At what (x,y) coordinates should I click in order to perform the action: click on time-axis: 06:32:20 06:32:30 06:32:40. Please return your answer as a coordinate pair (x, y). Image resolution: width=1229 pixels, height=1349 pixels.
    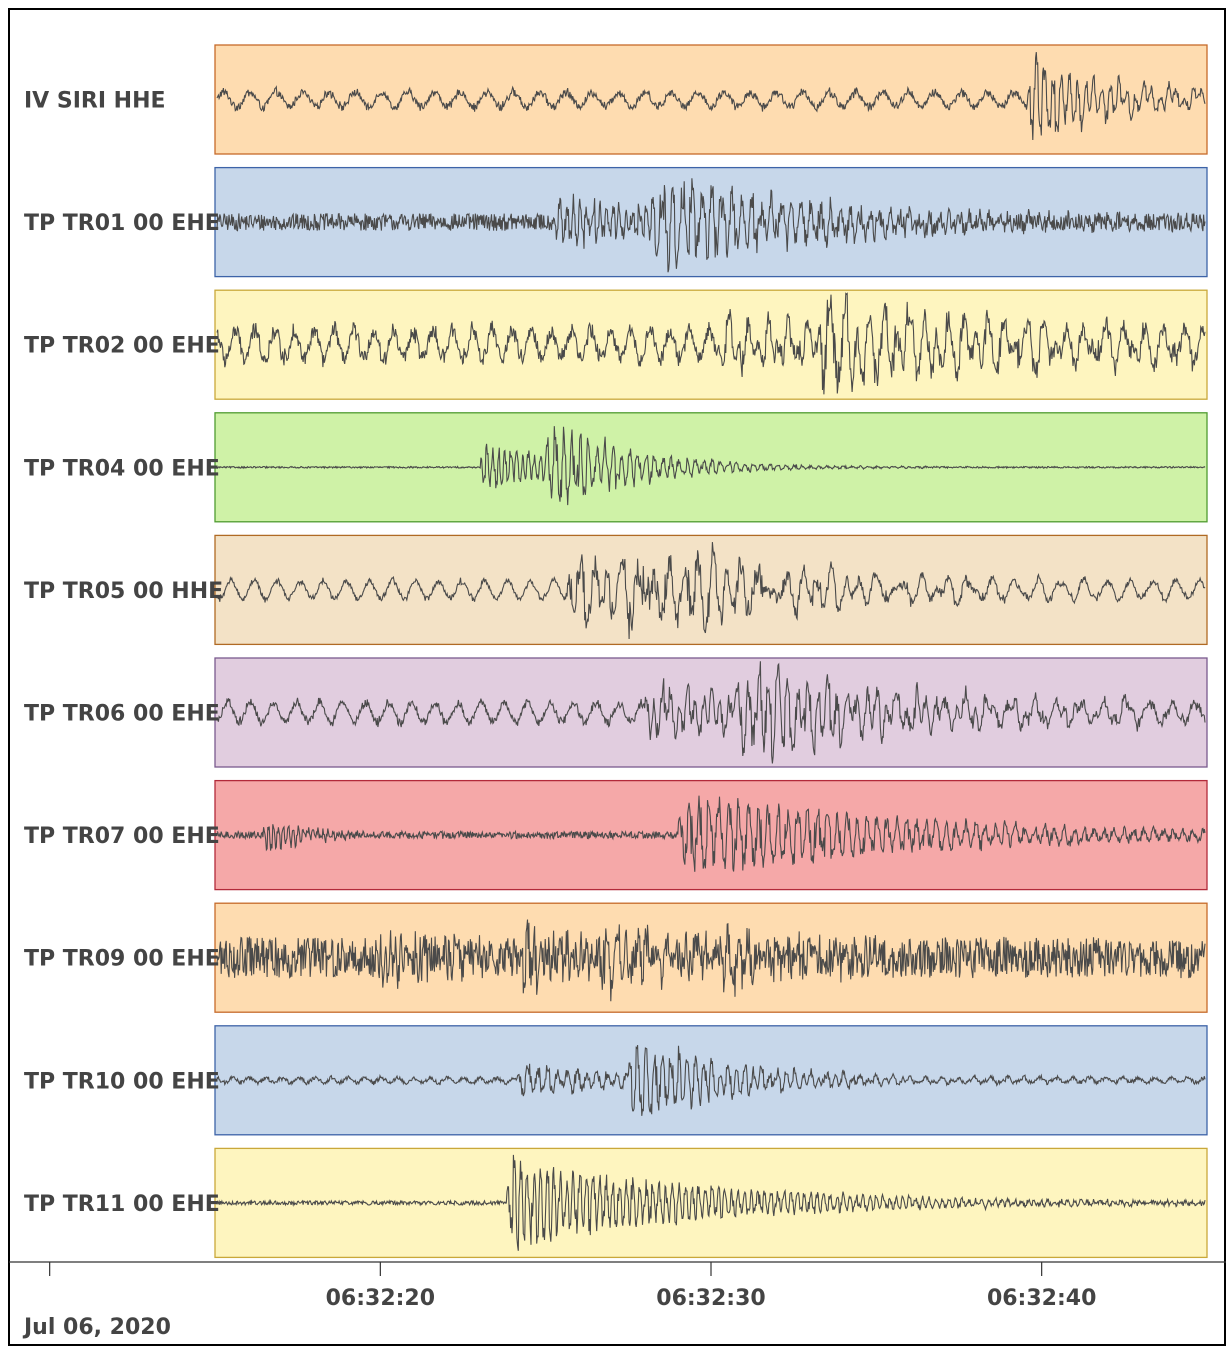
    Looking at the image, I should click on (617, 1286).